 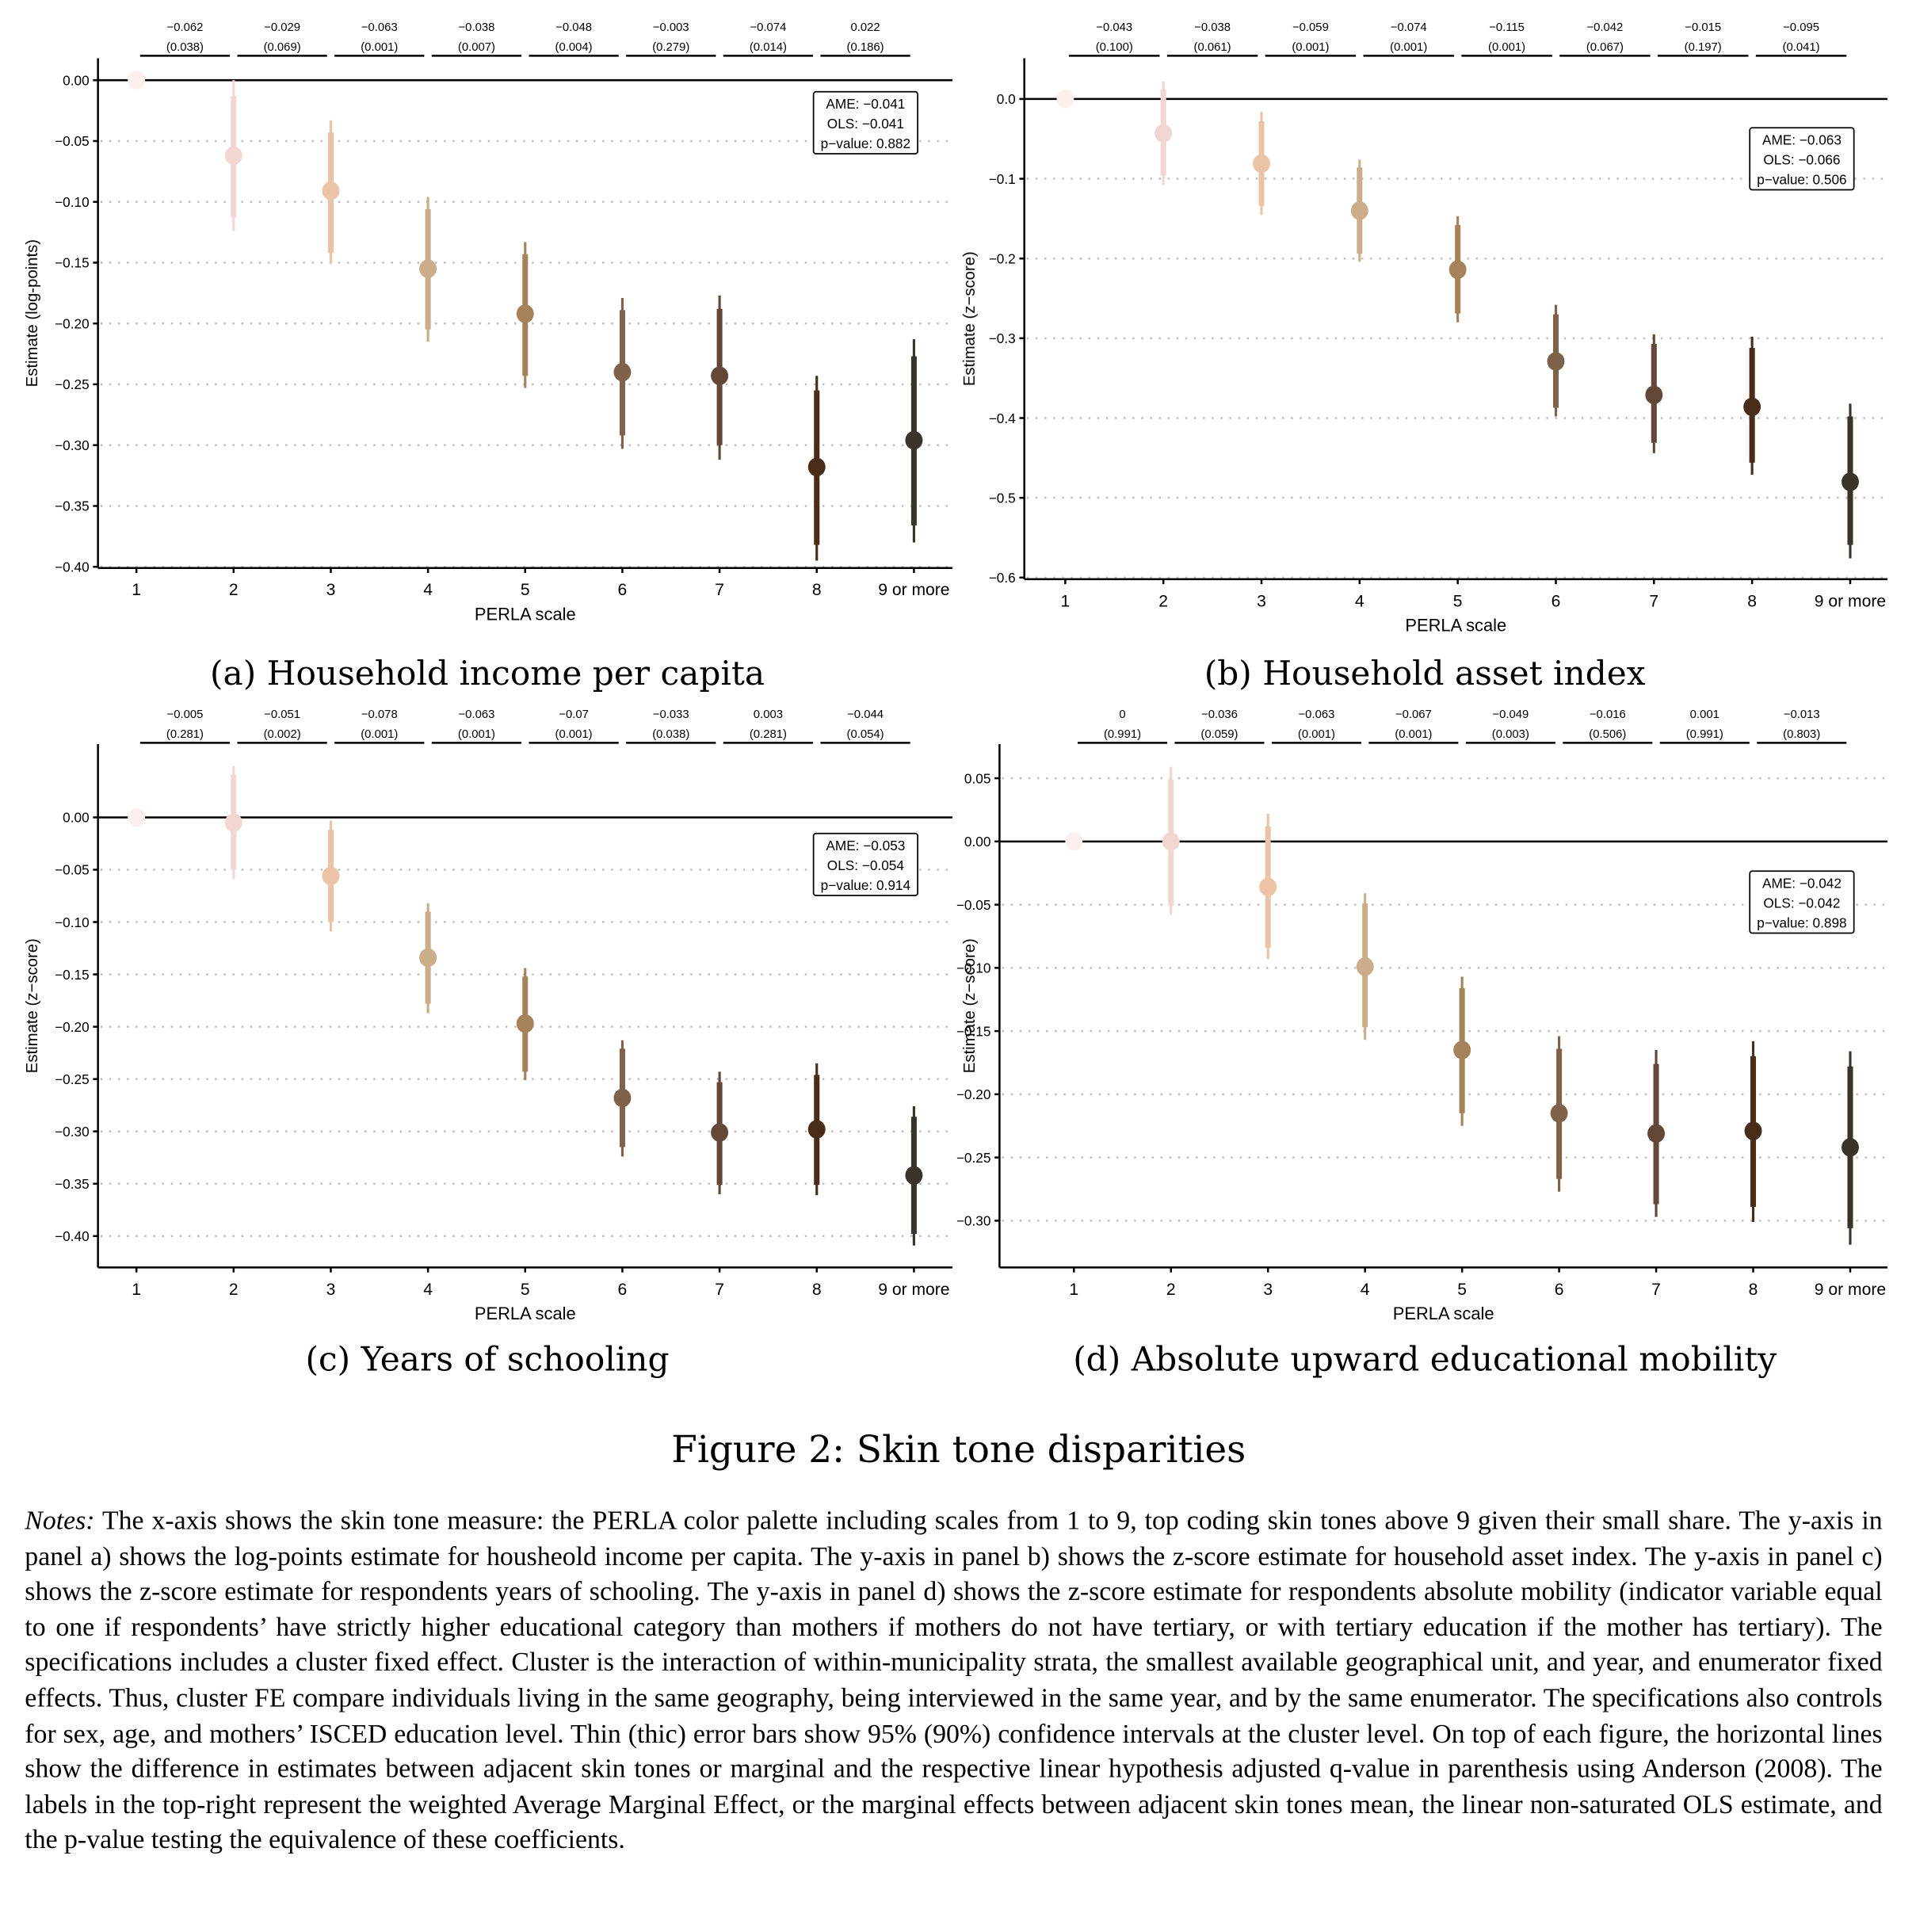 I want to click on difference-label: 0.003, so click(x=768, y=714).